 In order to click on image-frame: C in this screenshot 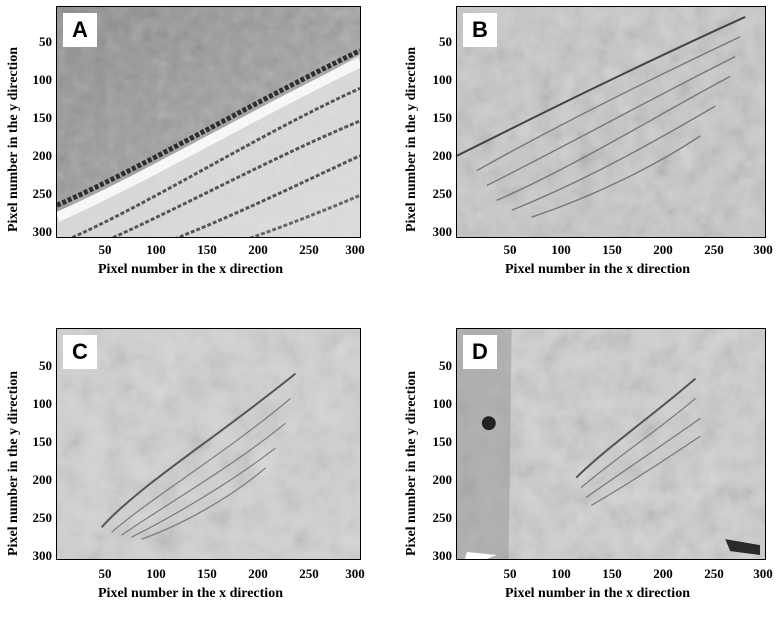, I will do `click(208, 444)`.